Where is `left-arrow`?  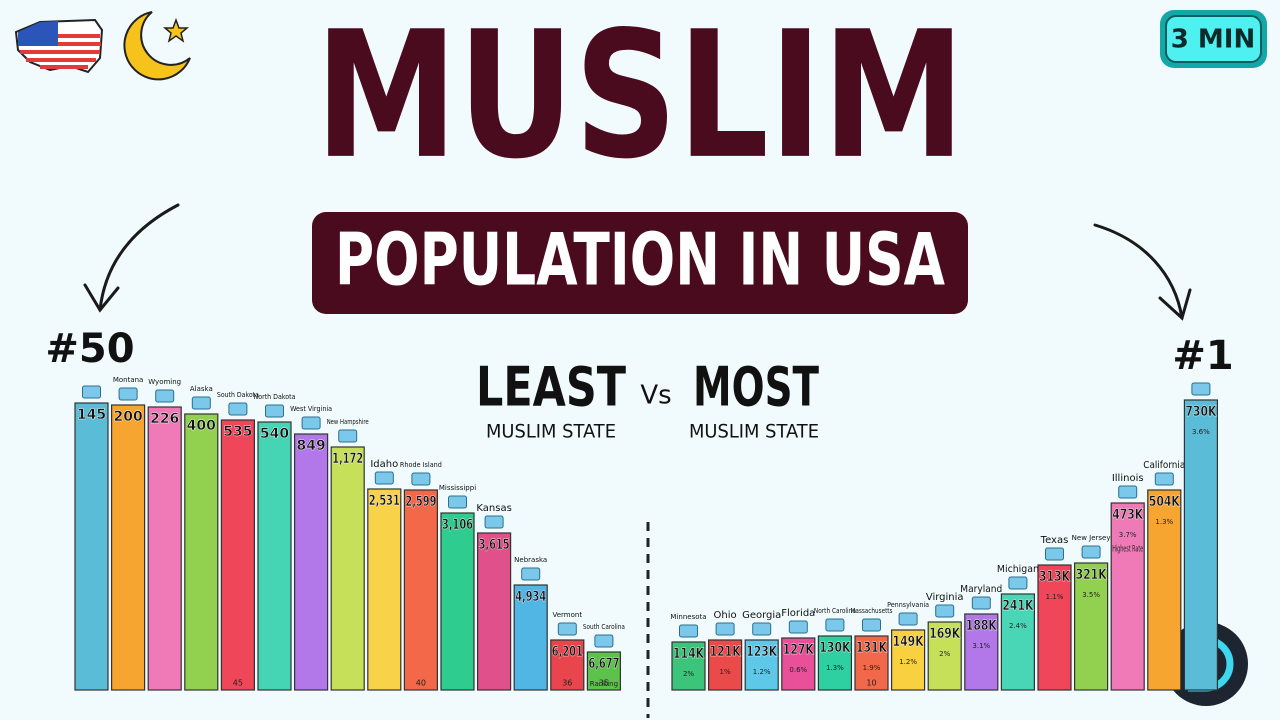
left-arrow is located at coordinates (131, 258).